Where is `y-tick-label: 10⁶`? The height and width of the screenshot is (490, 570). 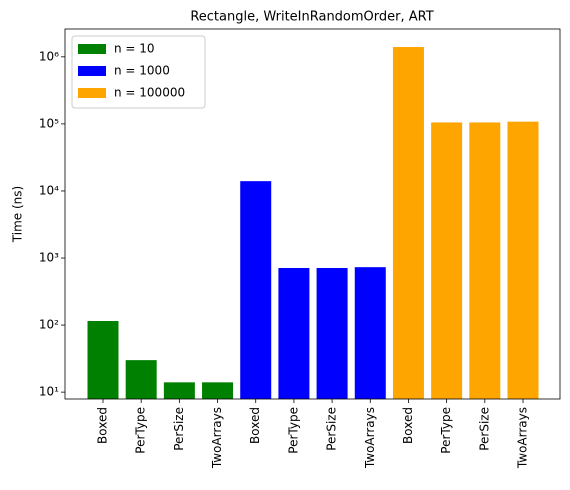 y-tick-label: 10⁶ is located at coordinates (49, 56).